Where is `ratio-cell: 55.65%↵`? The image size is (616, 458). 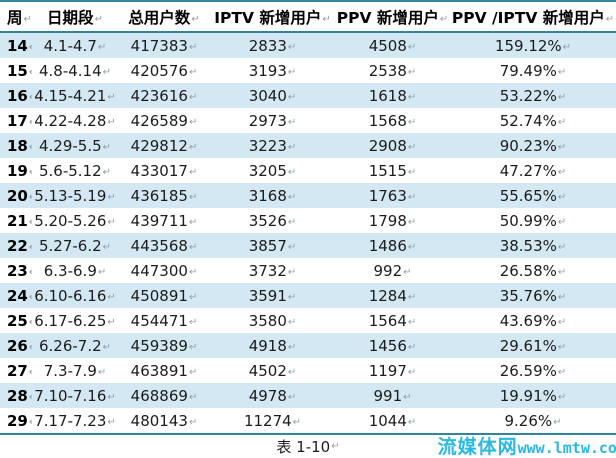 ratio-cell: 55.65%↵ is located at coordinates (533, 196).